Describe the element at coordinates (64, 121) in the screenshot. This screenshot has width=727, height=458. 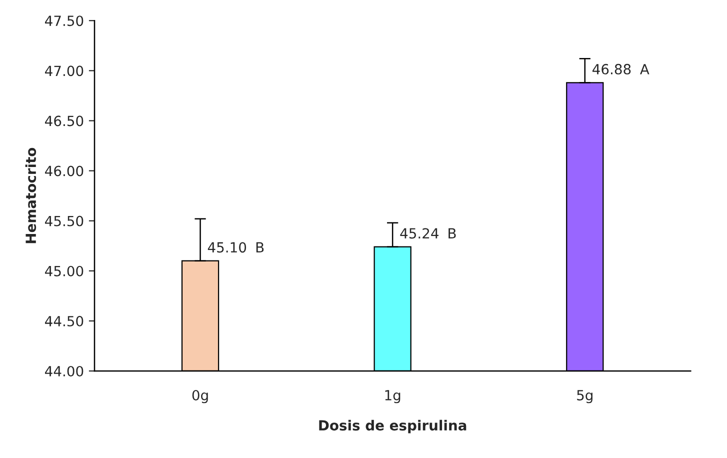
I see `y-tick-label: 46.50` at that location.